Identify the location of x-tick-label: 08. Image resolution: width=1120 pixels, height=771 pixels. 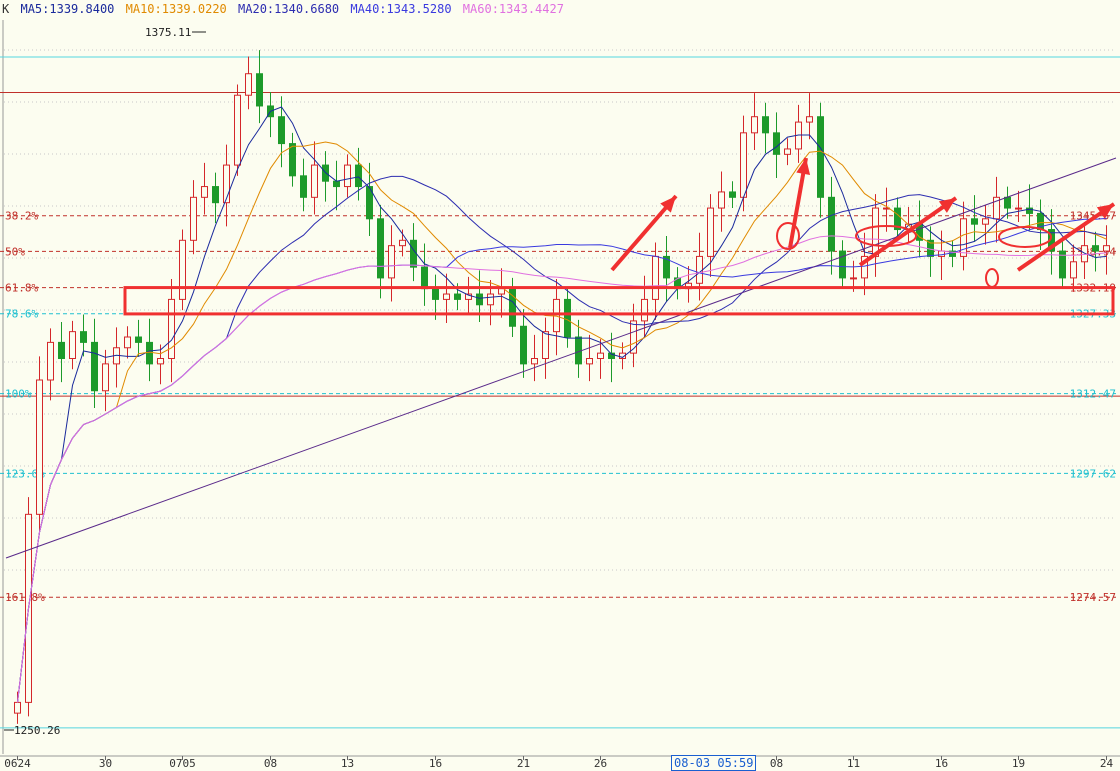
(270, 763).